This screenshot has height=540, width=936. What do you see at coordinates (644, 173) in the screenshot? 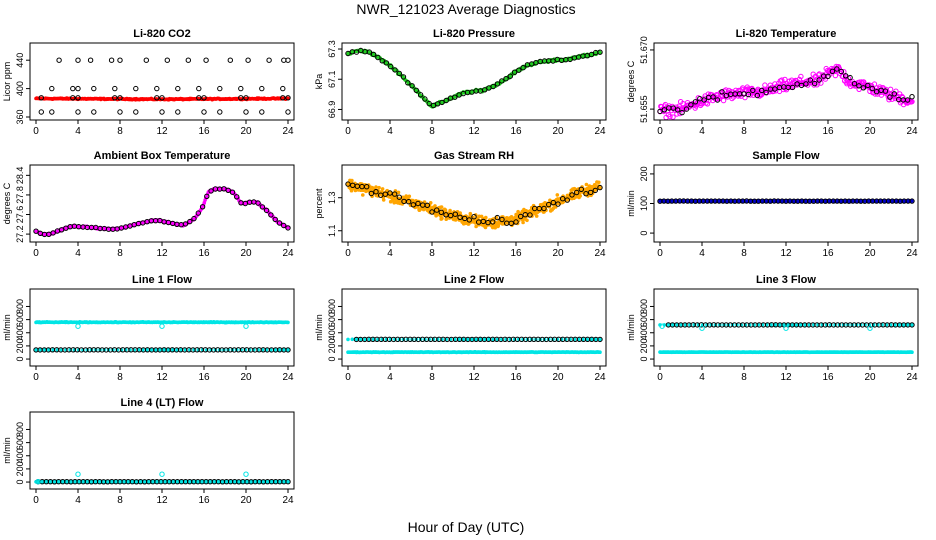
I see `y-tick-label: 200` at bounding box center [644, 173].